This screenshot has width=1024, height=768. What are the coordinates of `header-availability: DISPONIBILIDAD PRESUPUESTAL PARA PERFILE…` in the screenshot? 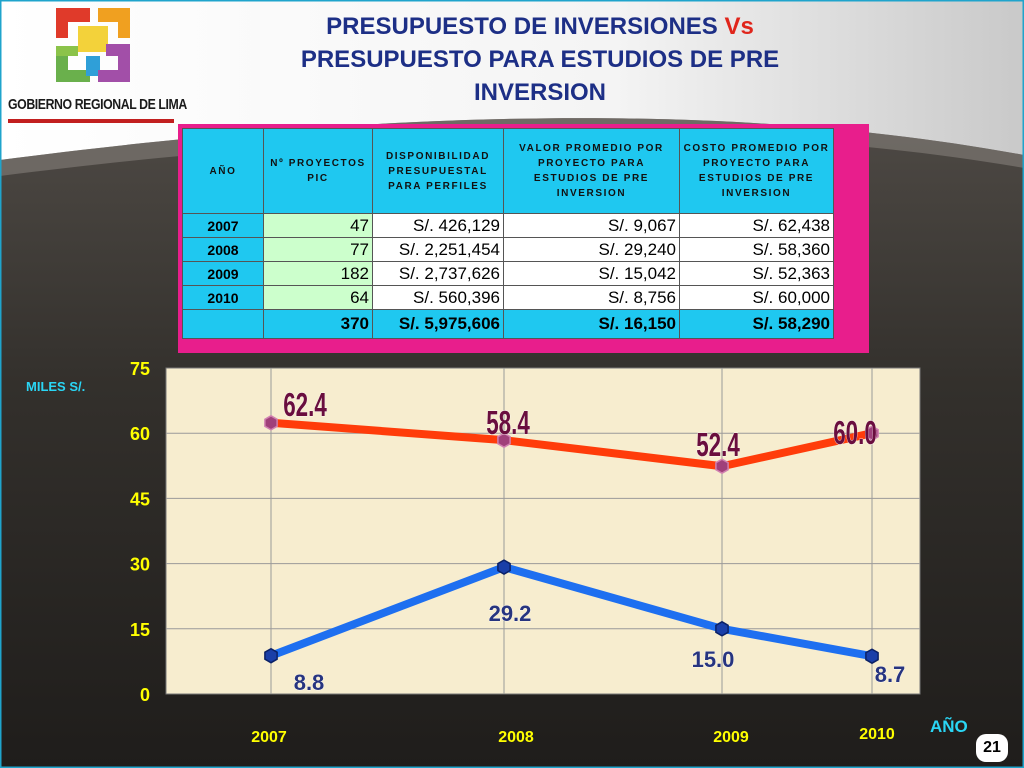 It's located at (438, 171).